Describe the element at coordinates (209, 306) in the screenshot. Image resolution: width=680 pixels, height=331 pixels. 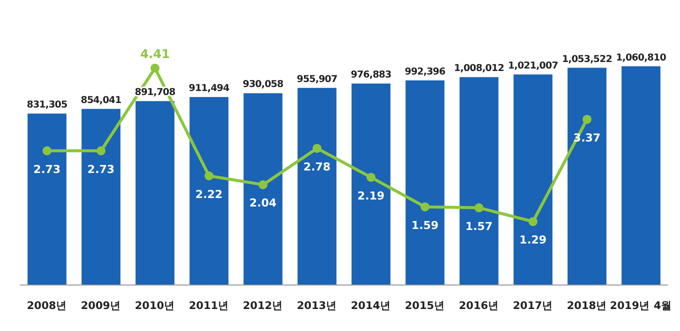
I see `x-tick-label: 2011년` at that location.